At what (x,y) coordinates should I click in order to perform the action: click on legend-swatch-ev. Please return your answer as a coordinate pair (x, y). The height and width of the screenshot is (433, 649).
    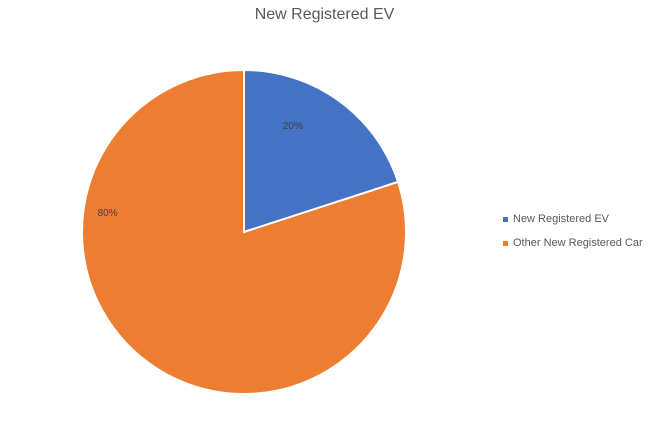
    Looking at the image, I should click on (505, 219).